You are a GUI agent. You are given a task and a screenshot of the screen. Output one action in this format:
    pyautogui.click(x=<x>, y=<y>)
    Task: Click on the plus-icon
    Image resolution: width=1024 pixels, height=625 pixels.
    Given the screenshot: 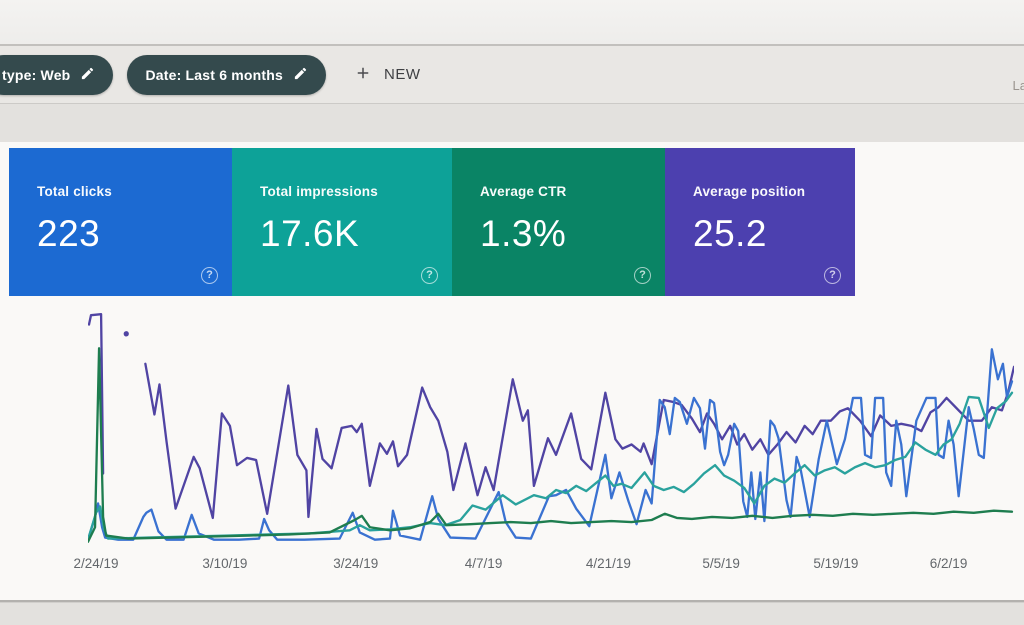 What is the action you would take?
    pyautogui.click(x=363, y=75)
    